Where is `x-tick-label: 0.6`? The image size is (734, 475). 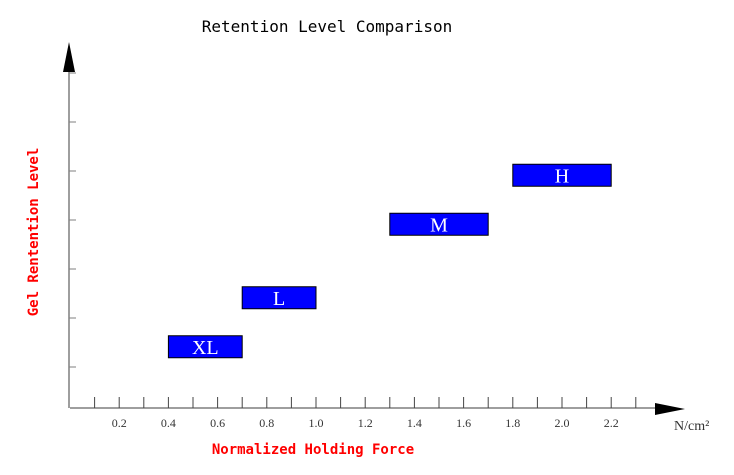 x-tick-label: 0.6 is located at coordinates (217, 423).